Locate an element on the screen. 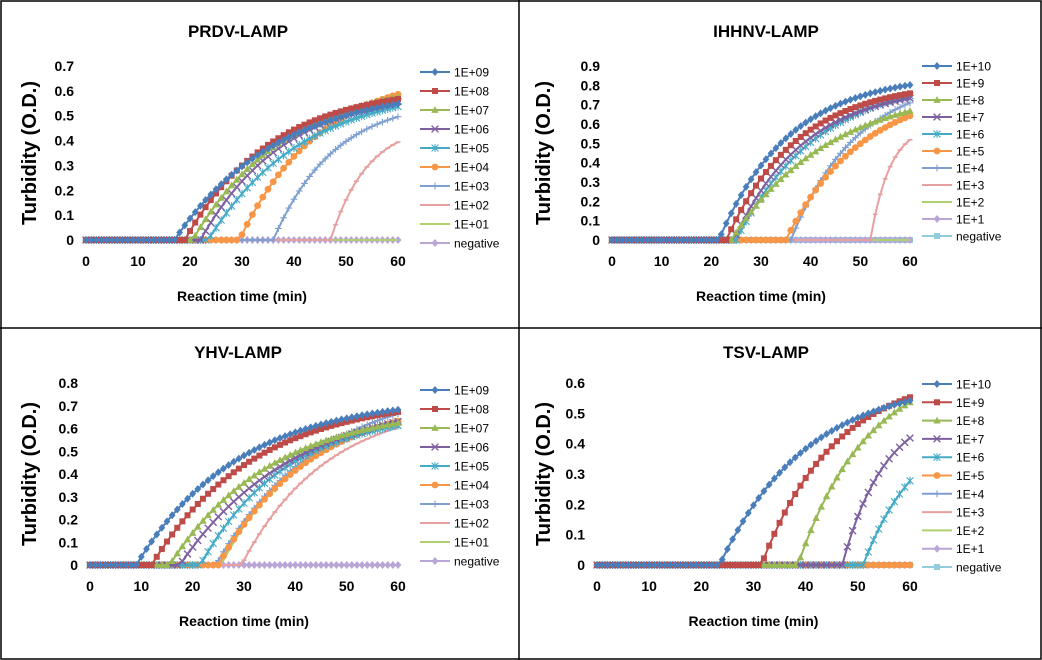 Image resolution: width=1042 pixels, height=660 pixels. legend-item: 1E+05 is located at coordinates (454, 149).